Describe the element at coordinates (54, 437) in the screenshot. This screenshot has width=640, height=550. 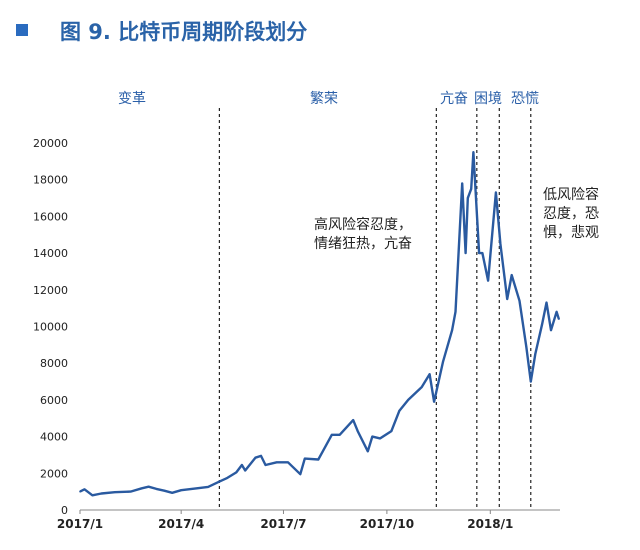
I see `y-tick-label: 4000` at that location.